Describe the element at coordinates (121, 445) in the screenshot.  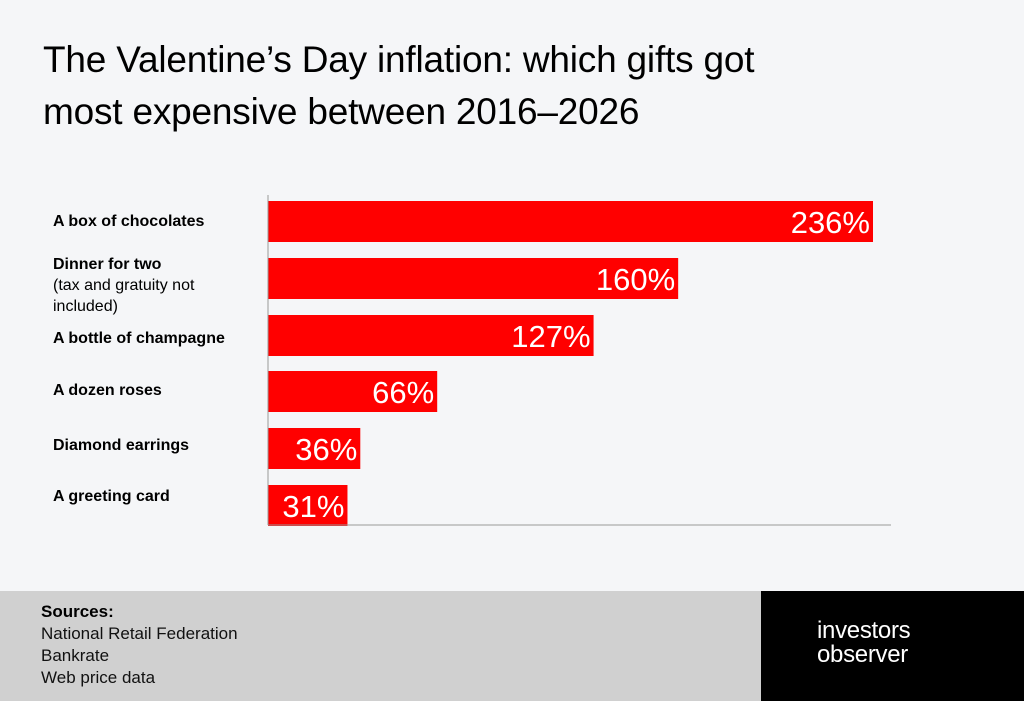
I see `category-label-text: Diamond earrings` at that location.